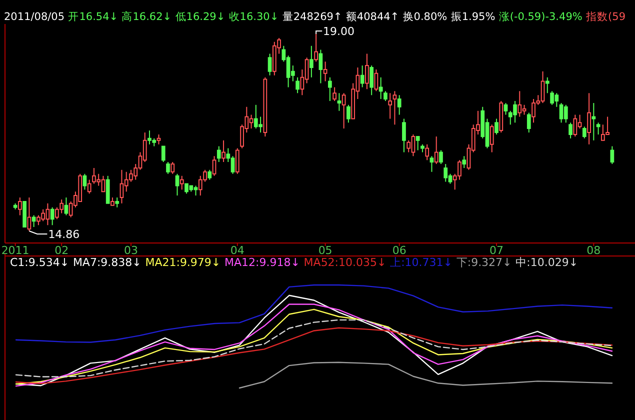 The height and width of the screenshot is (420, 635). I want to click on x-tick-label: 07, so click(497, 250).